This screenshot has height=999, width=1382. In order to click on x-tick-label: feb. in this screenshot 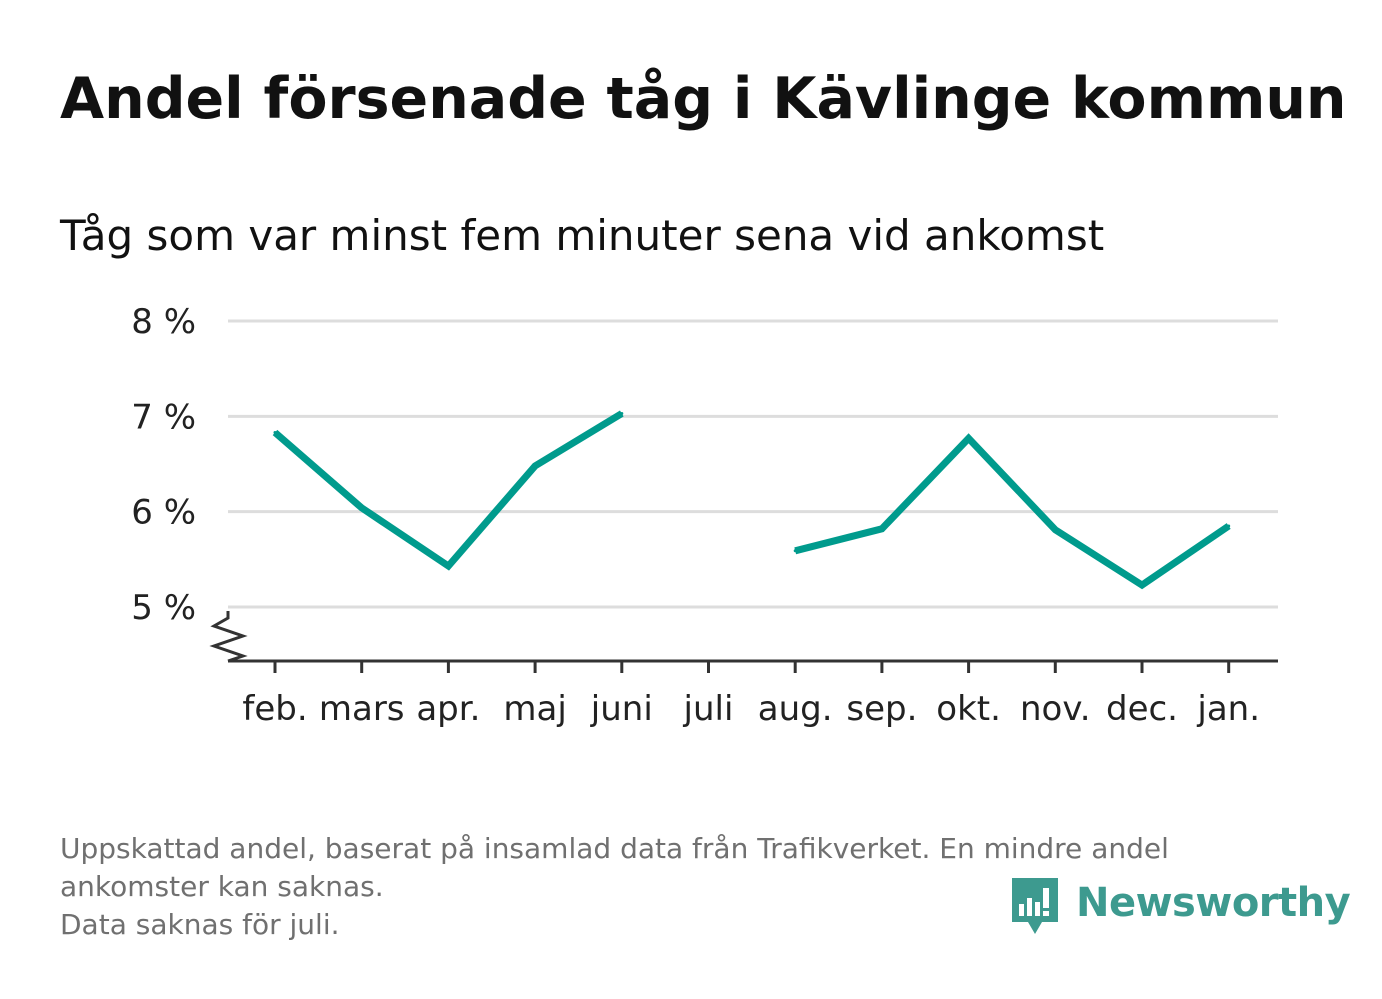, I will do `click(274, 709)`.